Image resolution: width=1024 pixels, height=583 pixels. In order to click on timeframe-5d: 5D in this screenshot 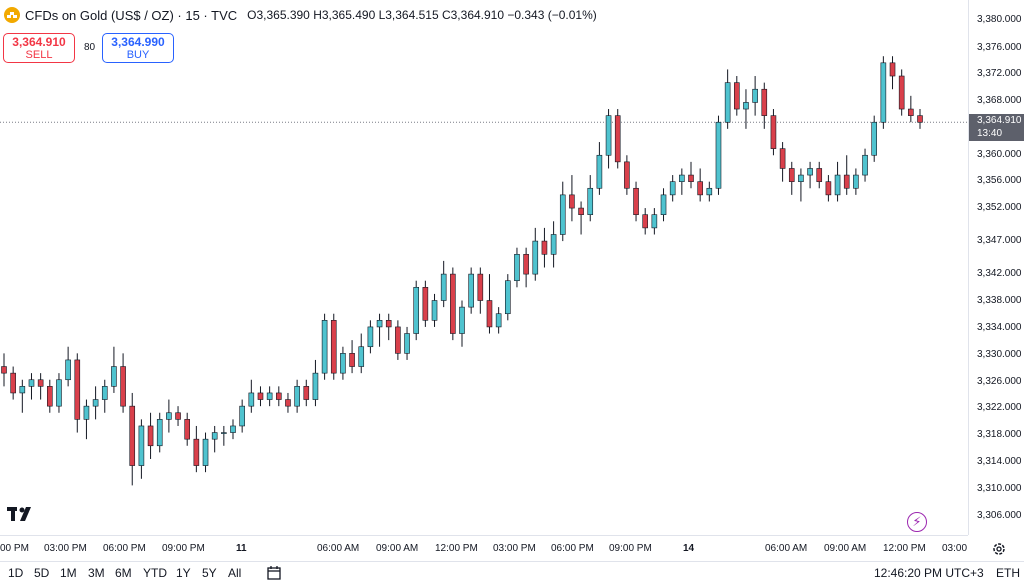, I will do `click(42, 573)`.